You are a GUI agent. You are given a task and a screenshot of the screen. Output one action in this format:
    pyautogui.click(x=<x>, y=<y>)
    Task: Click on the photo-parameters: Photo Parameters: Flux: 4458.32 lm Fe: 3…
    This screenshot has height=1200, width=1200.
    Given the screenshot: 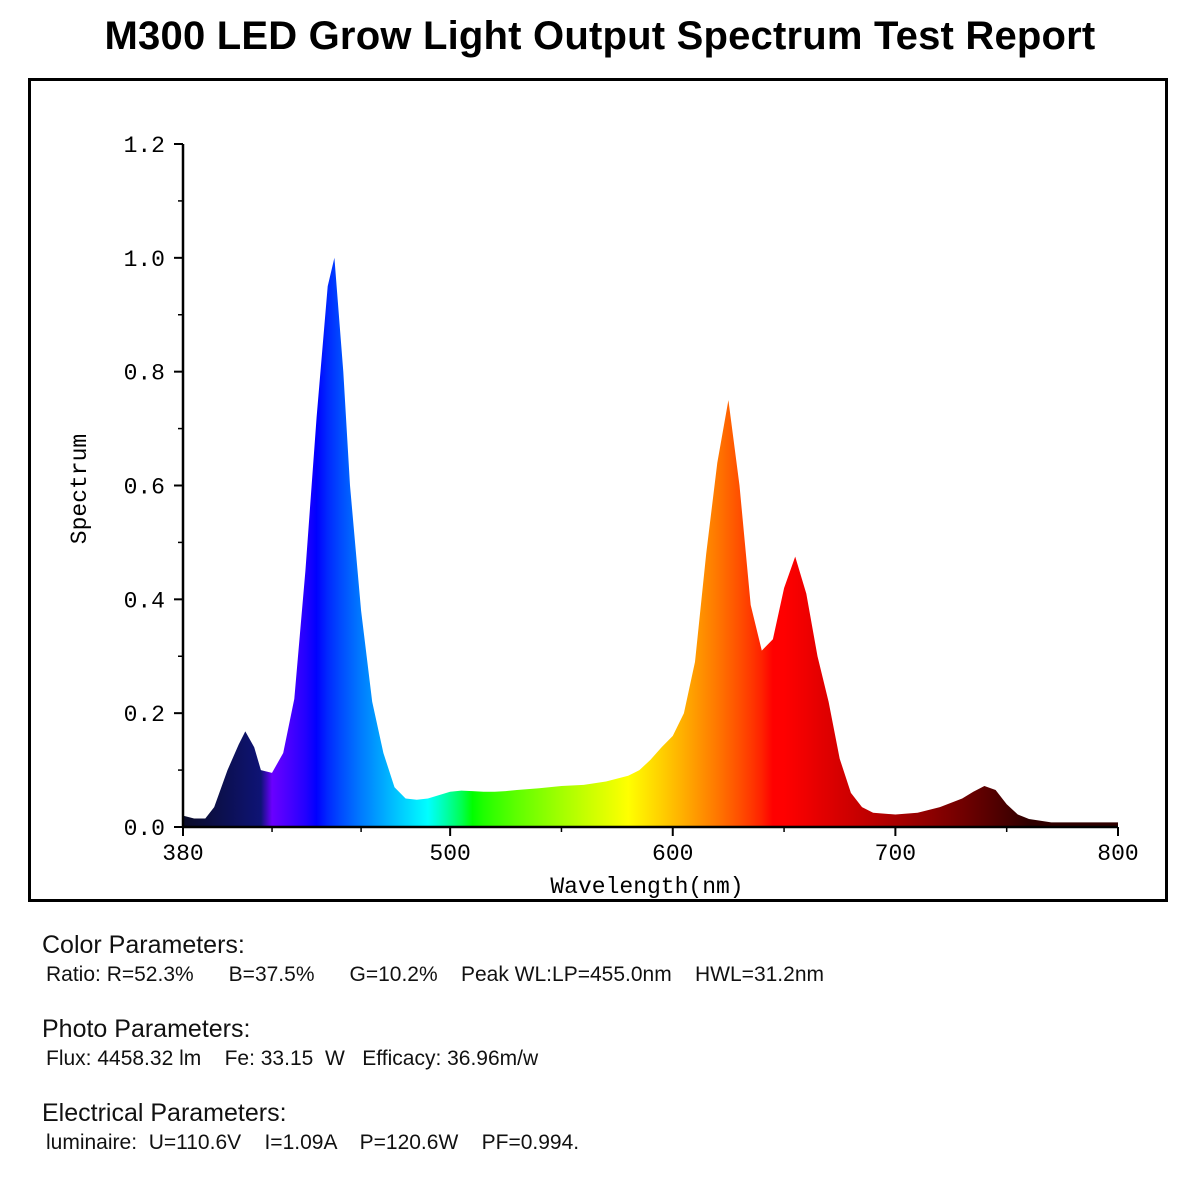 What is the action you would take?
    pyautogui.click(x=290, y=1044)
    